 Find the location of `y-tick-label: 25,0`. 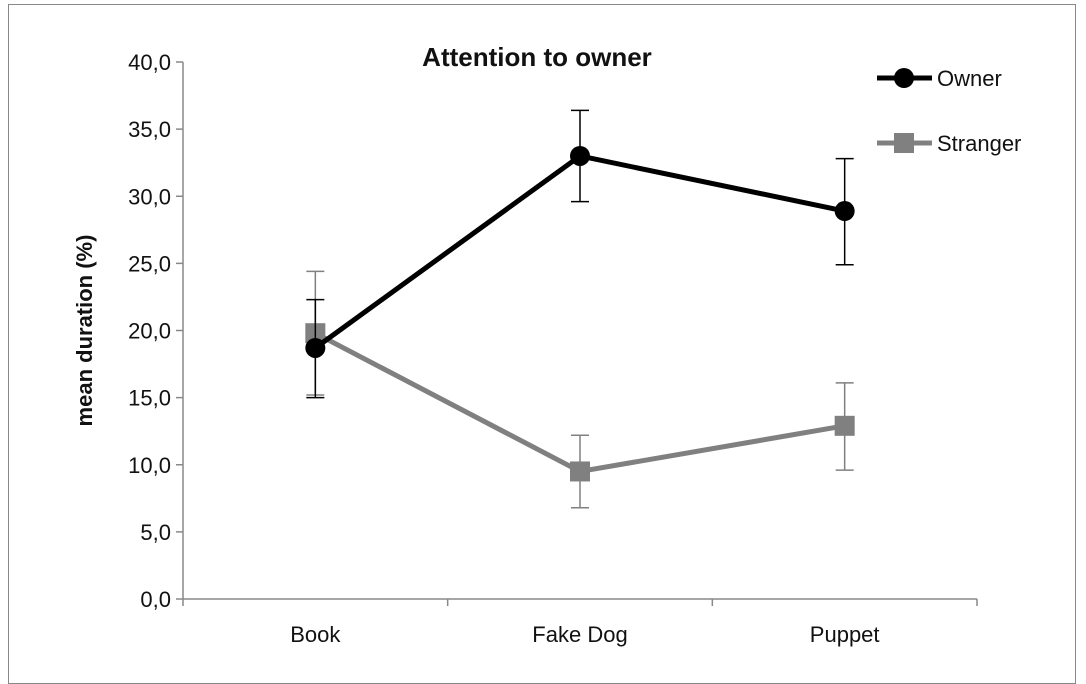

y-tick-label: 25,0 is located at coordinates (149, 263).